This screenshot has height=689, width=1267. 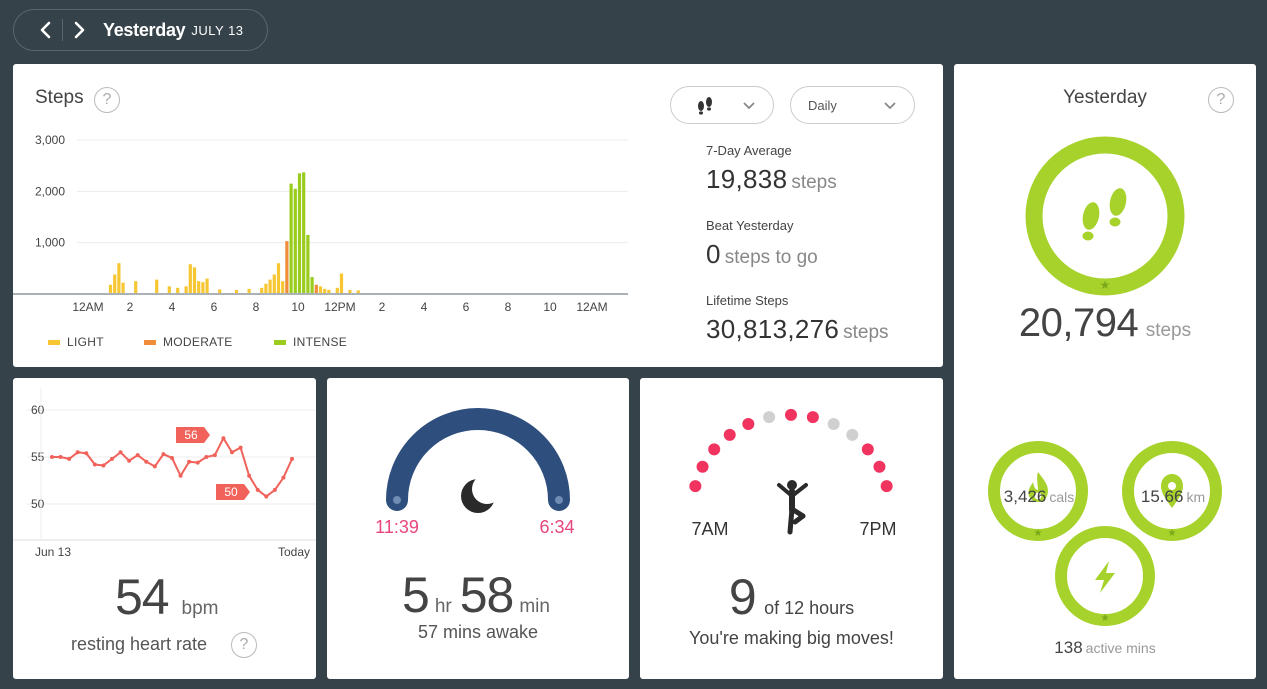 I want to click on legend-moderate-label: MODERATE, so click(x=198, y=342).